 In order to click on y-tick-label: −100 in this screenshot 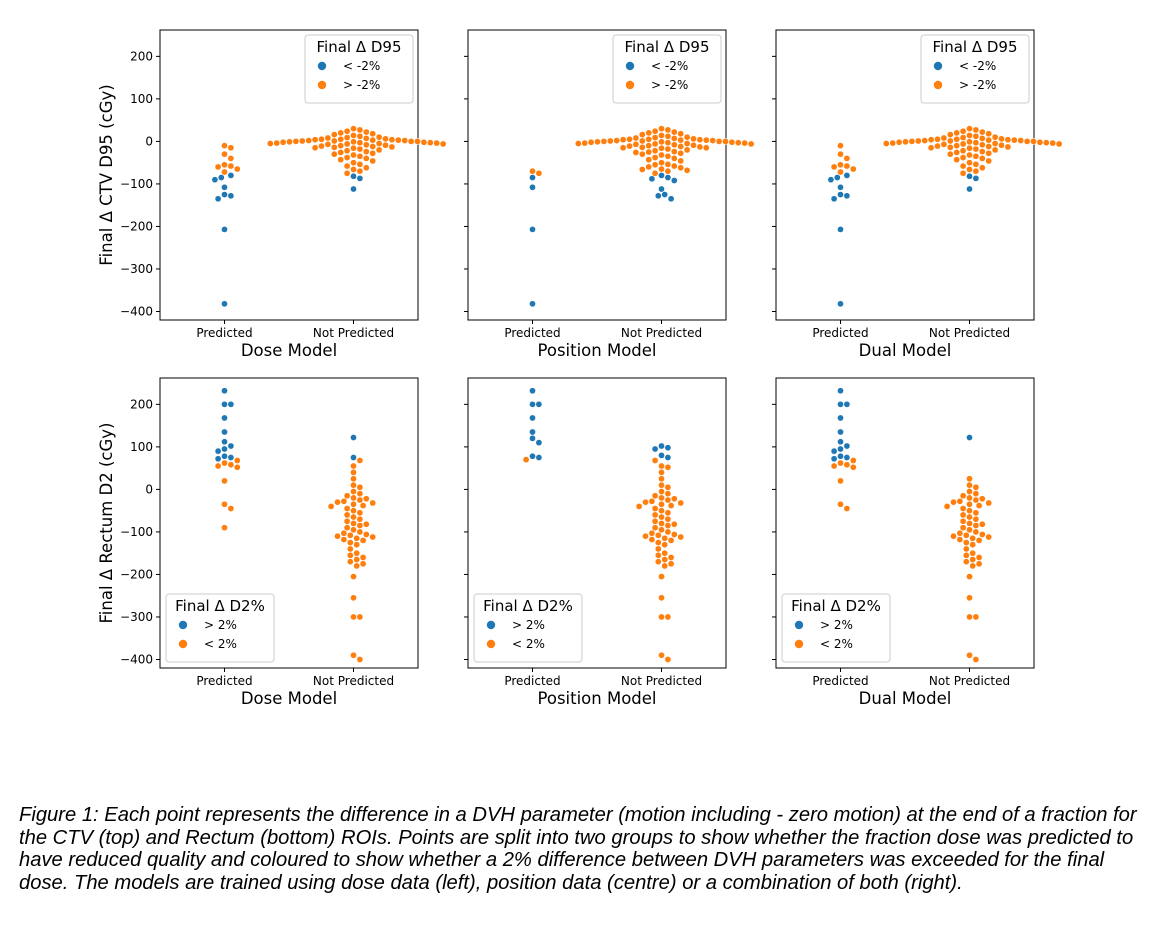, I will do `click(136, 532)`.